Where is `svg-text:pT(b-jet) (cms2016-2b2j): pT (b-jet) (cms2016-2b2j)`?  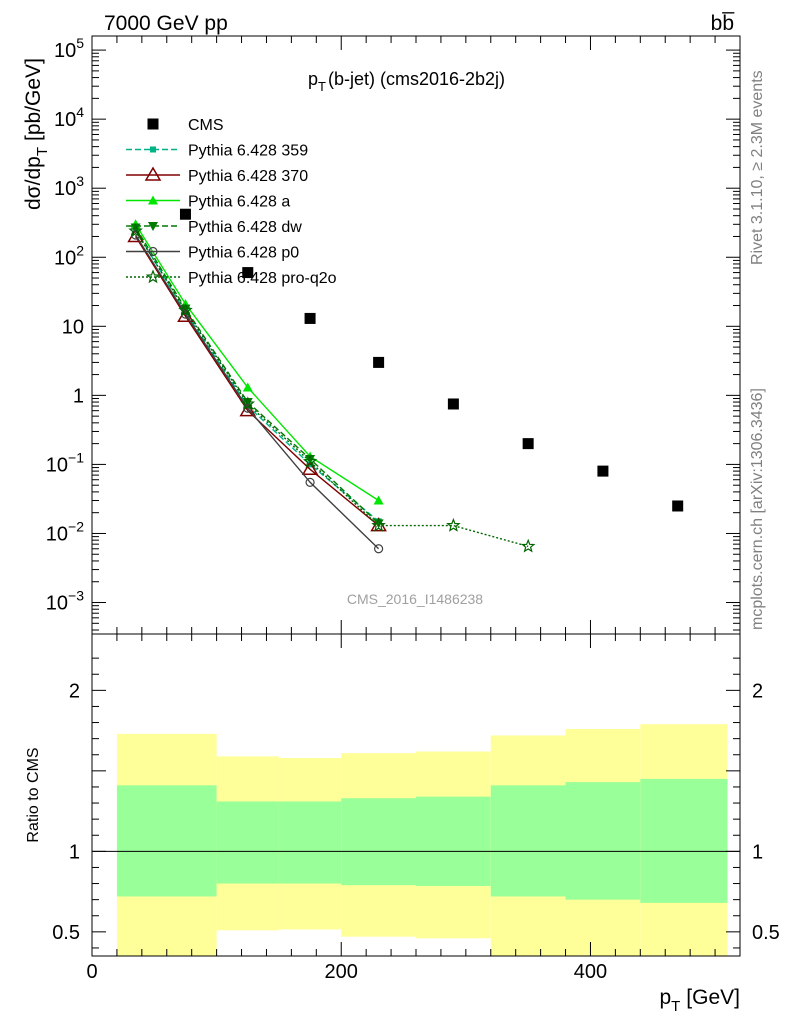
svg-text:pT(b-jet) (cms2016-2b2j): pT (b-jet) (cms2016-2b2j) is located at coordinates (406, 81).